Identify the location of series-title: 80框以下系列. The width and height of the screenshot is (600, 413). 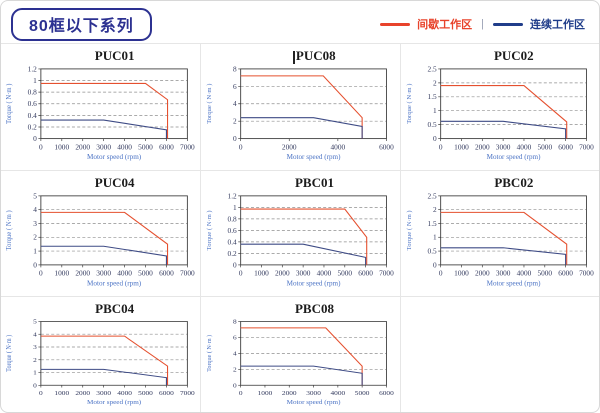
(81, 24).